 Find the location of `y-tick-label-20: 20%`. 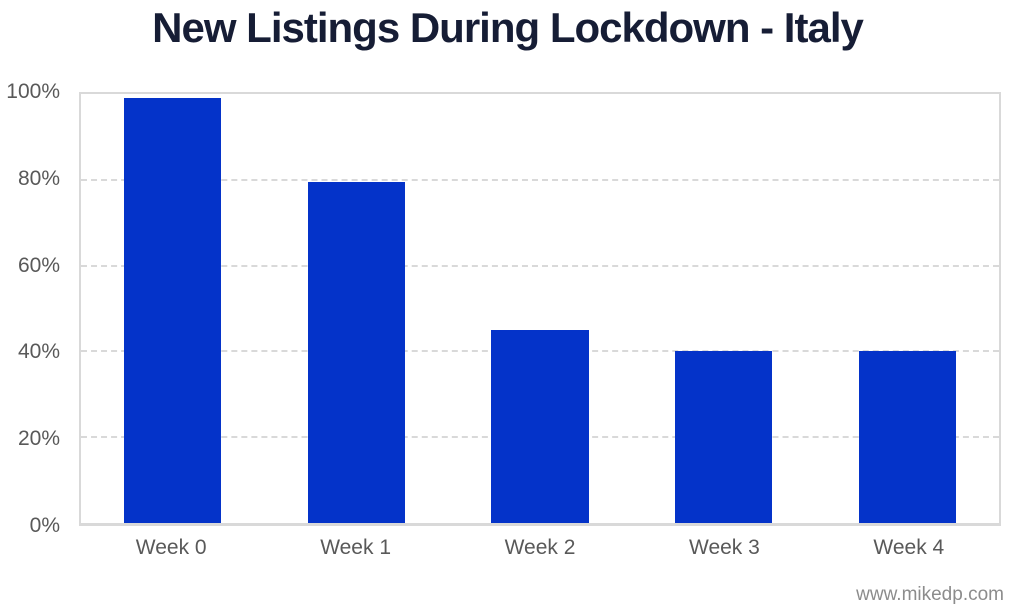

y-tick-label-20: 20% is located at coordinates (38, 439).